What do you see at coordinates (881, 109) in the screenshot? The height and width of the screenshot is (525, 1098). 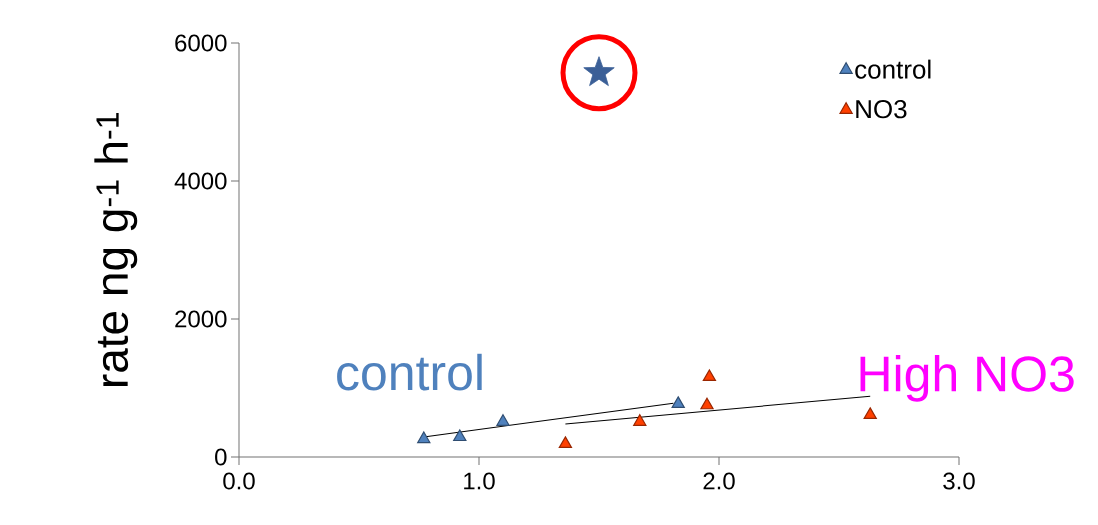 I see `legend-label: NO3` at bounding box center [881, 109].